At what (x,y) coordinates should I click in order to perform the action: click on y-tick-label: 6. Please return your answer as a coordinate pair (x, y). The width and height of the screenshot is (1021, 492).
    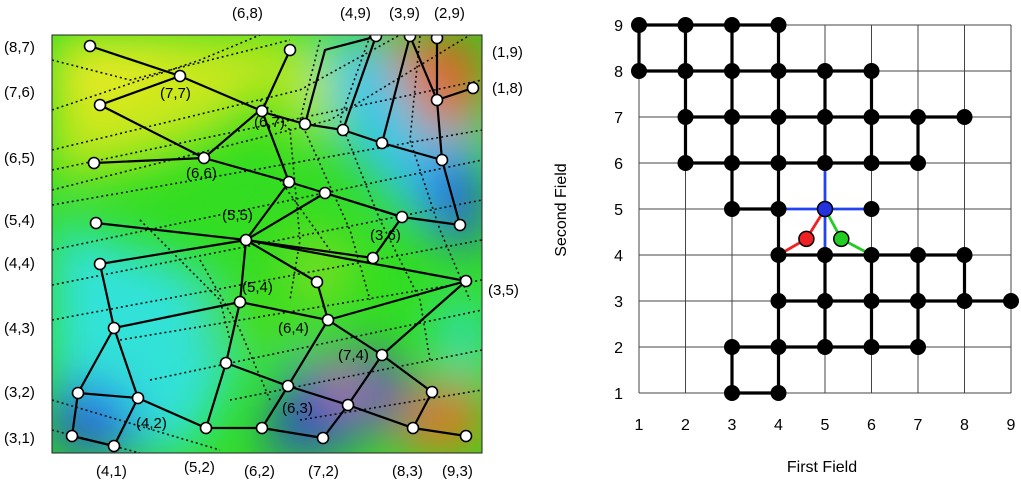
    Looking at the image, I should click on (618, 164).